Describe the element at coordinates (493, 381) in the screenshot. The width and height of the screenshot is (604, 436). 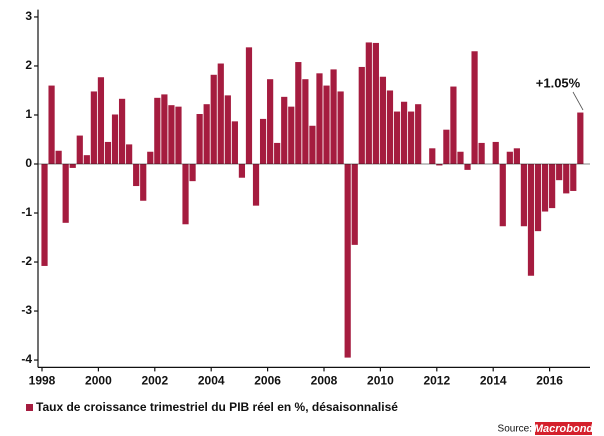
I see `x-tick-label: 2014` at that location.